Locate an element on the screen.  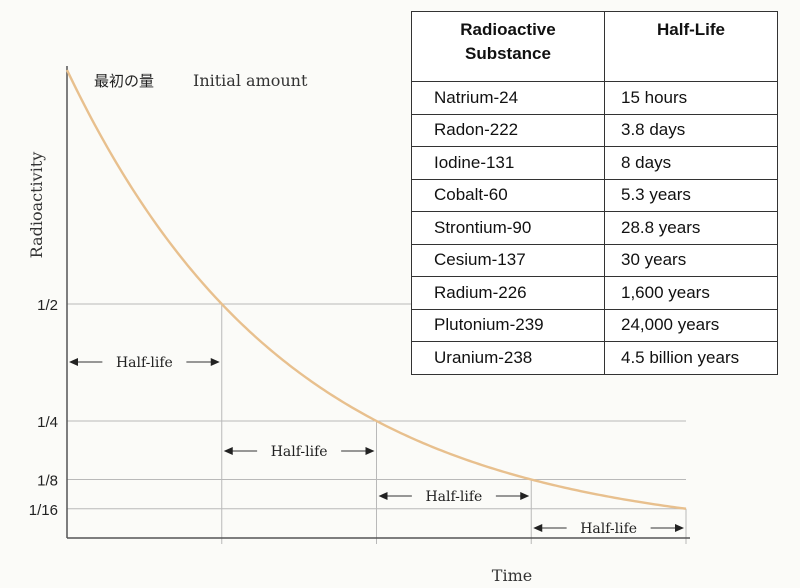
table-row: Radon-222 3.8 days is located at coordinates (594, 130).